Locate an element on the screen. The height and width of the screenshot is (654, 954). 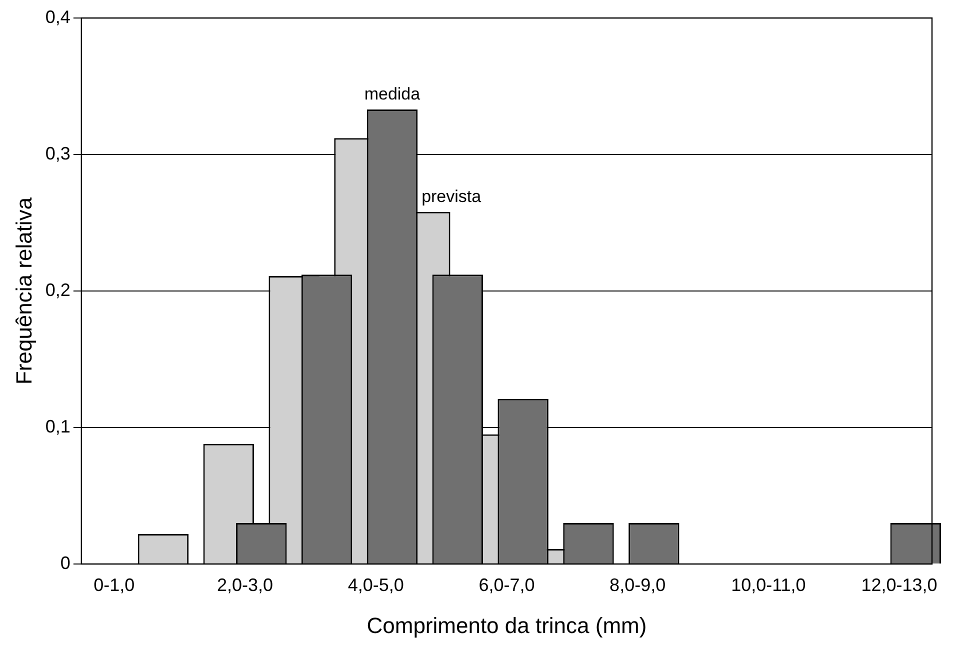
y-tick-label: 0,1 is located at coordinates (57, 426).